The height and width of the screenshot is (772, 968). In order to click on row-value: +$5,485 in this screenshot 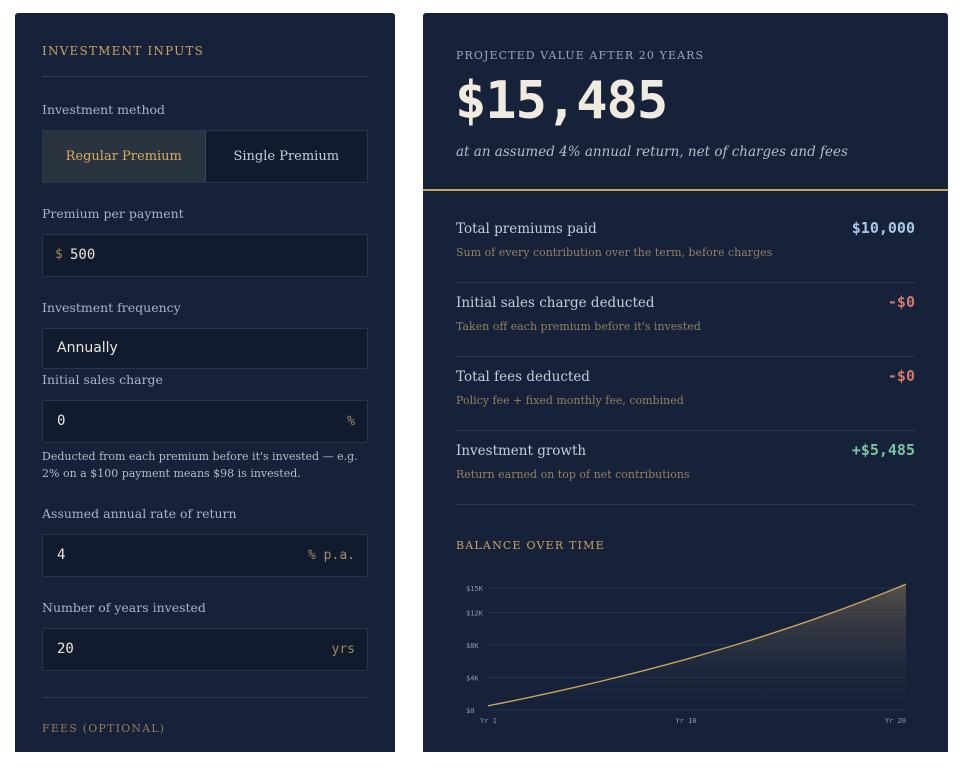, I will do `click(883, 450)`.